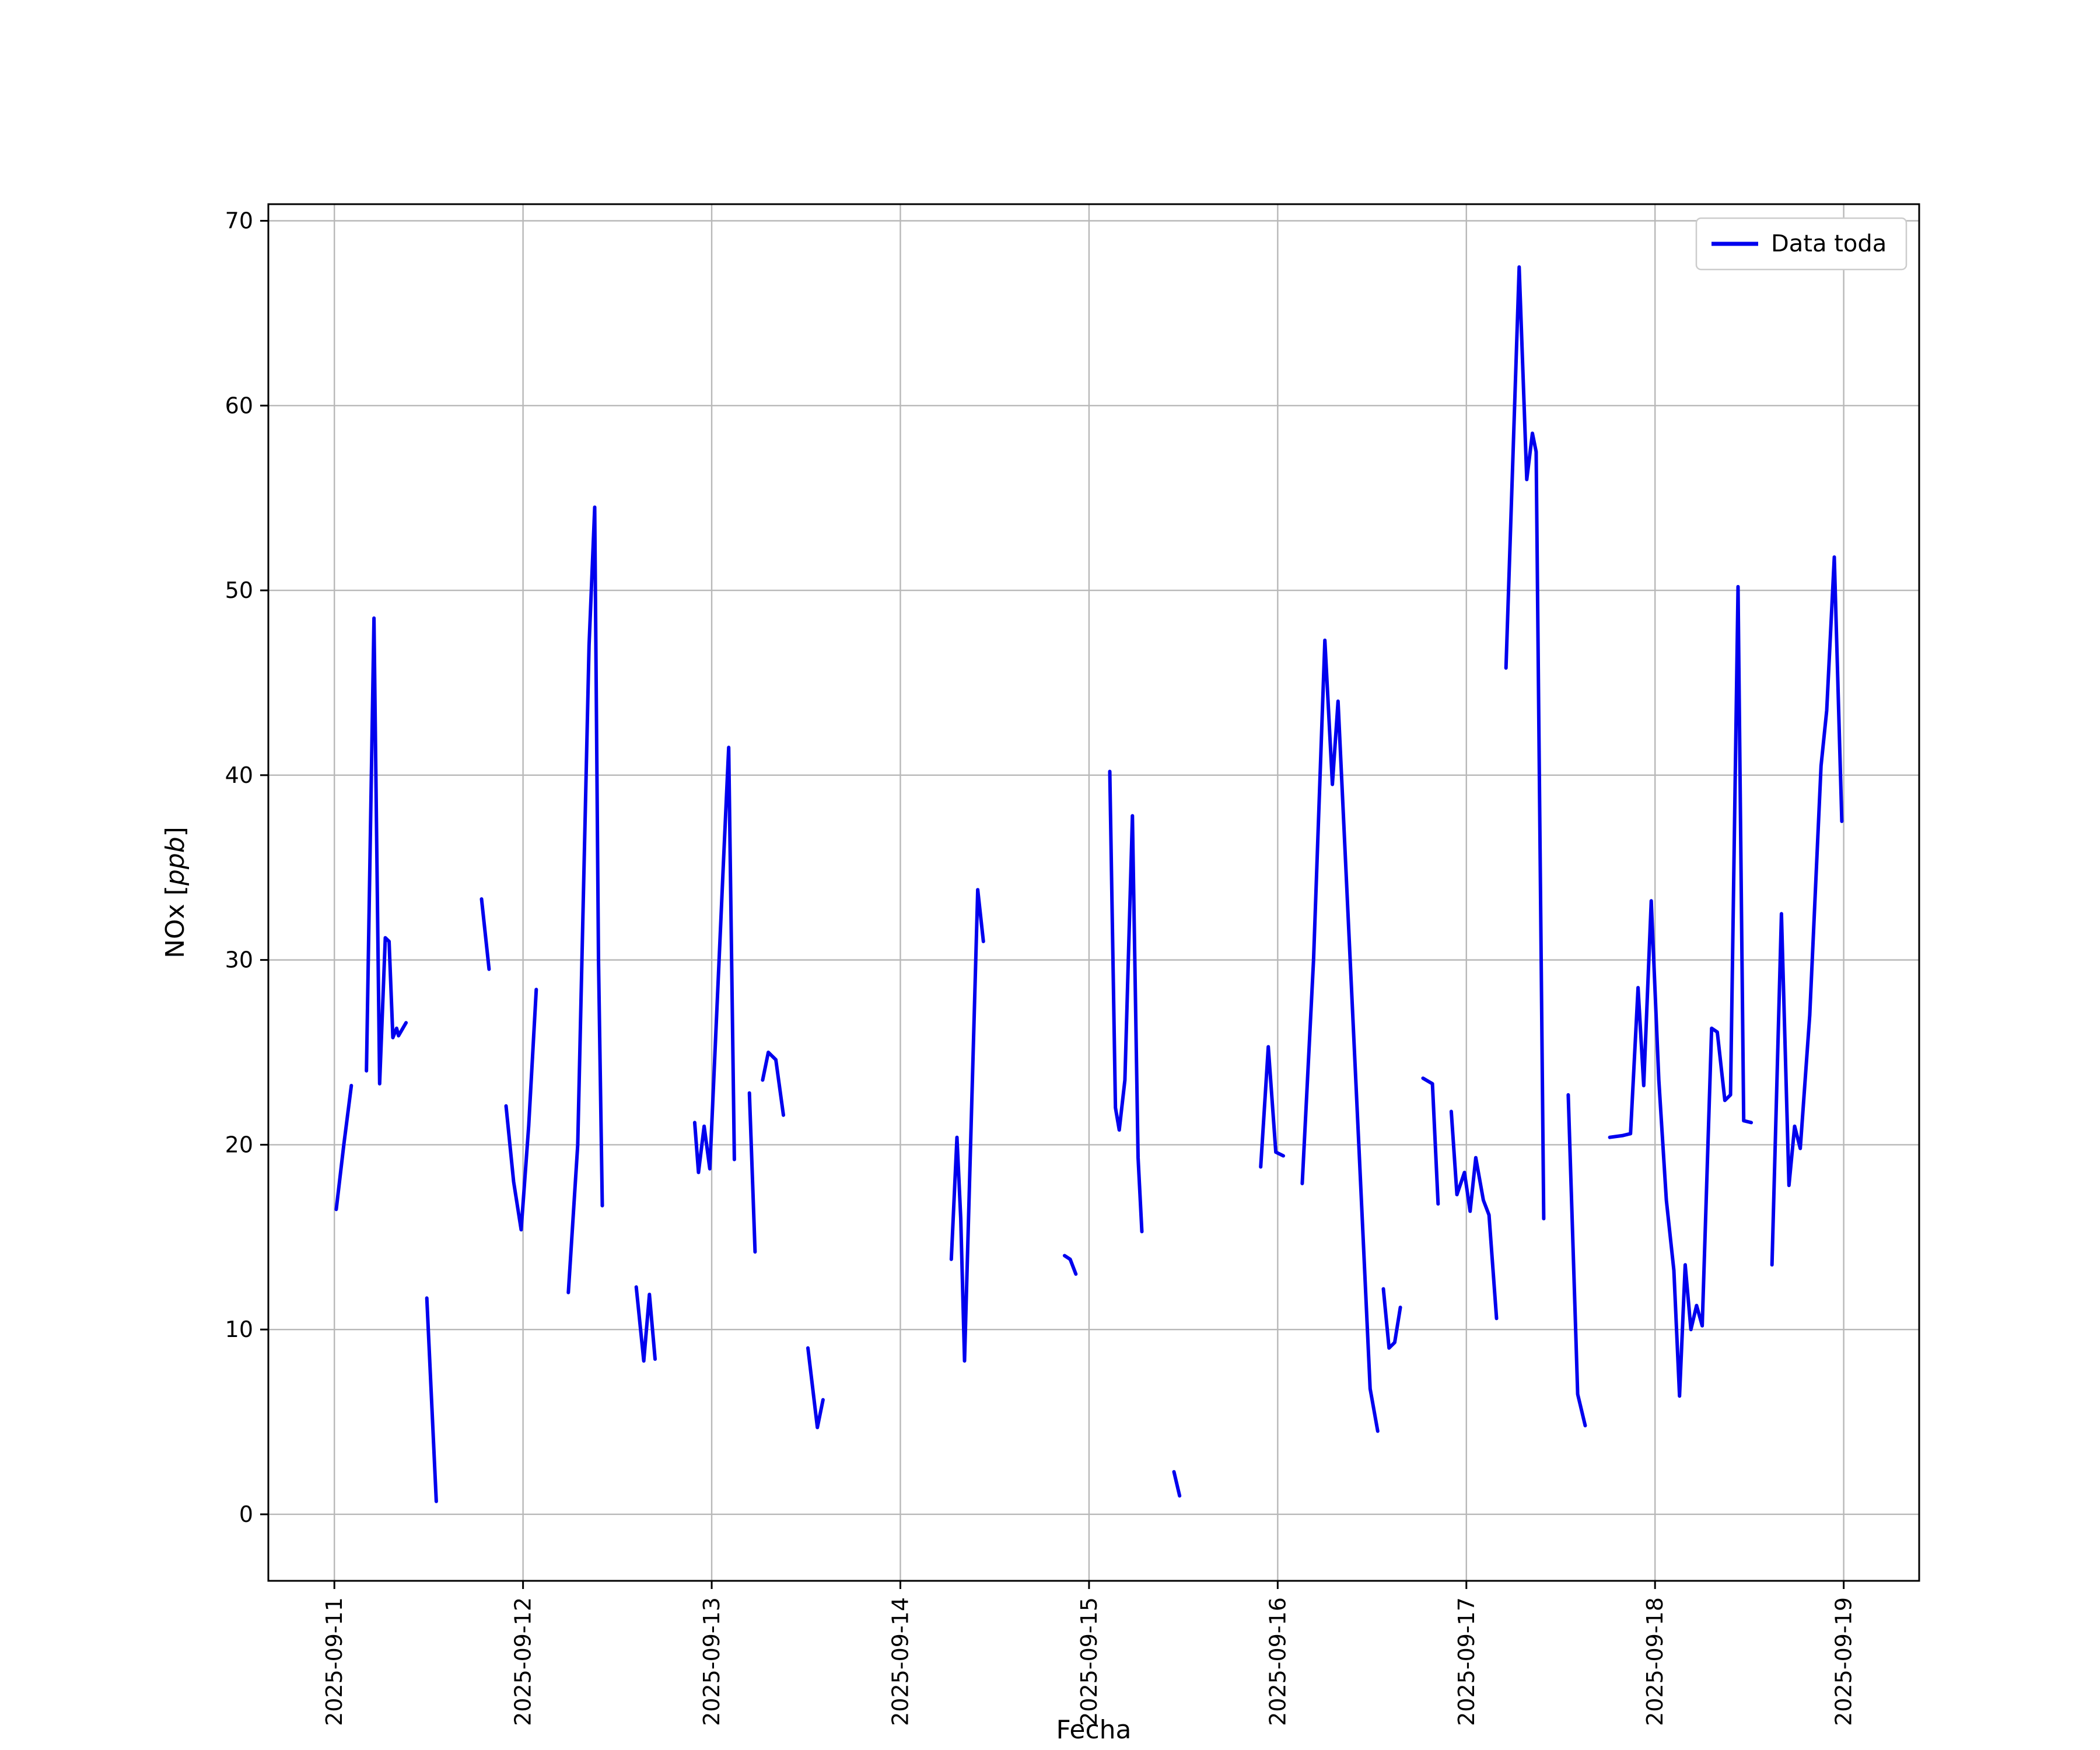 This screenshot has height=1750, width=2100. I want to click on x-tick-label: 2025-09-14, so click(900, 1661).